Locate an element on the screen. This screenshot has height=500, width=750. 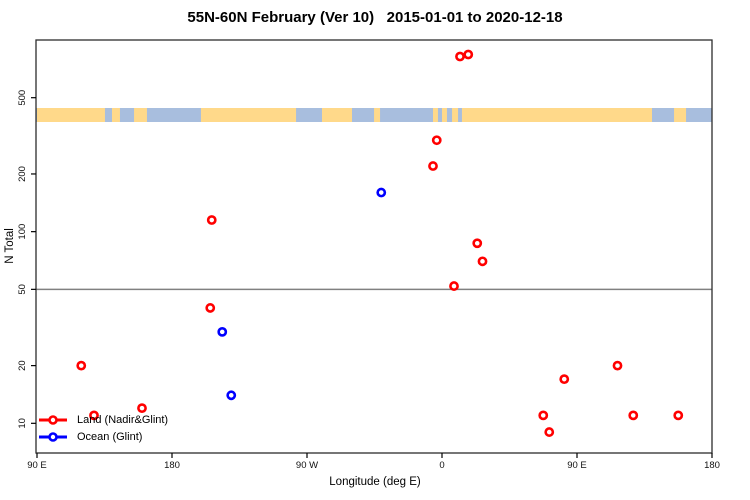
y-axis-label: N Total is located at coordinates (10, 246).